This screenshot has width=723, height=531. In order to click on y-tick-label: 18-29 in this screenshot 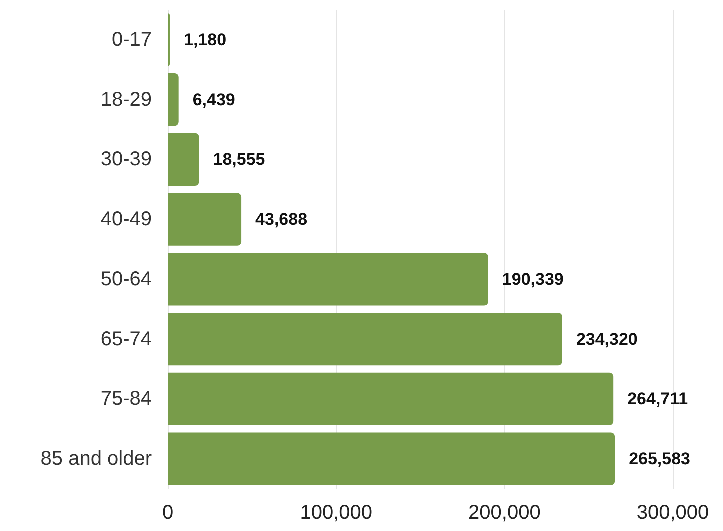, I will do `click(126, 99)`.